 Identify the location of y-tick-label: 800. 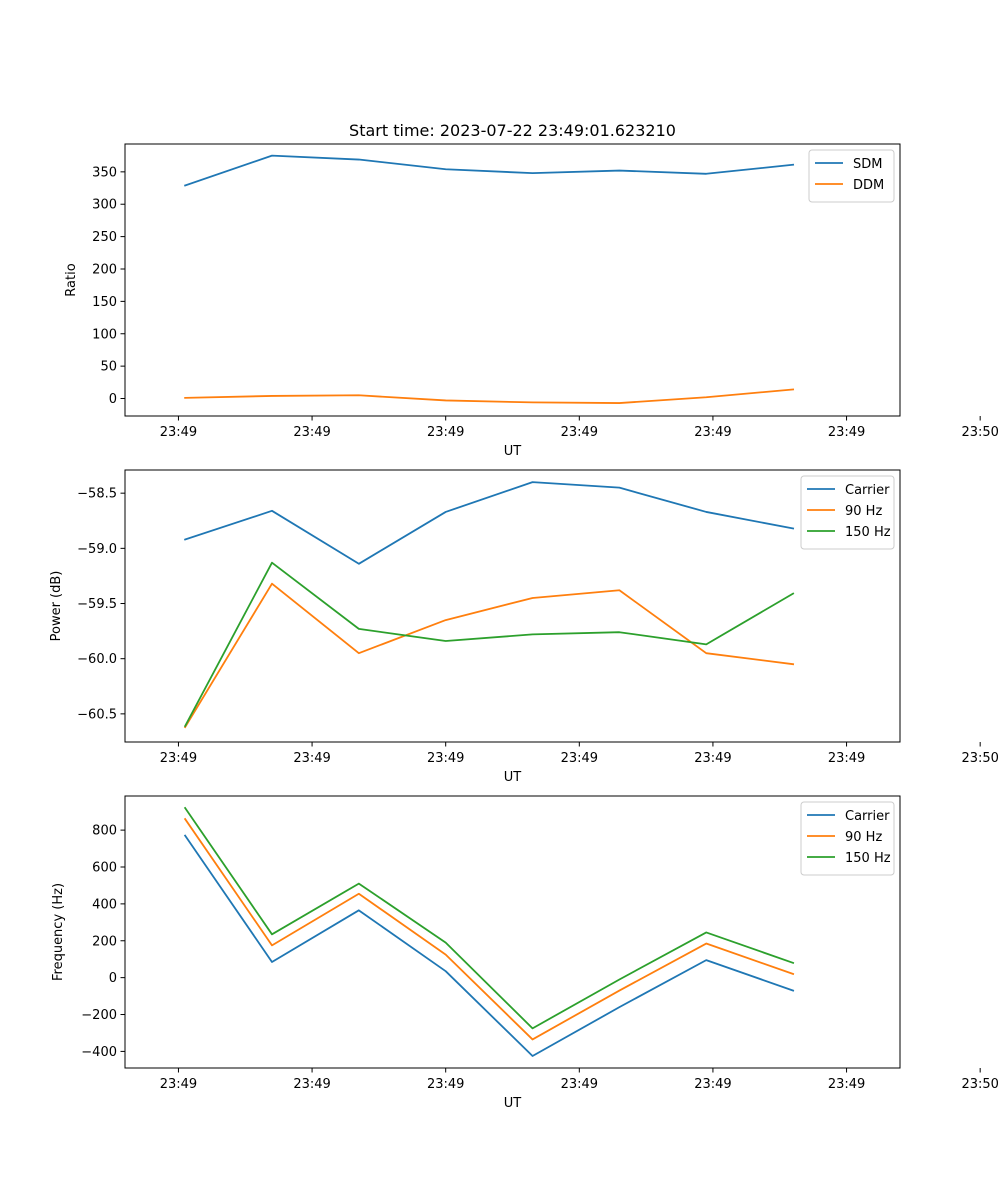
(104, 831).